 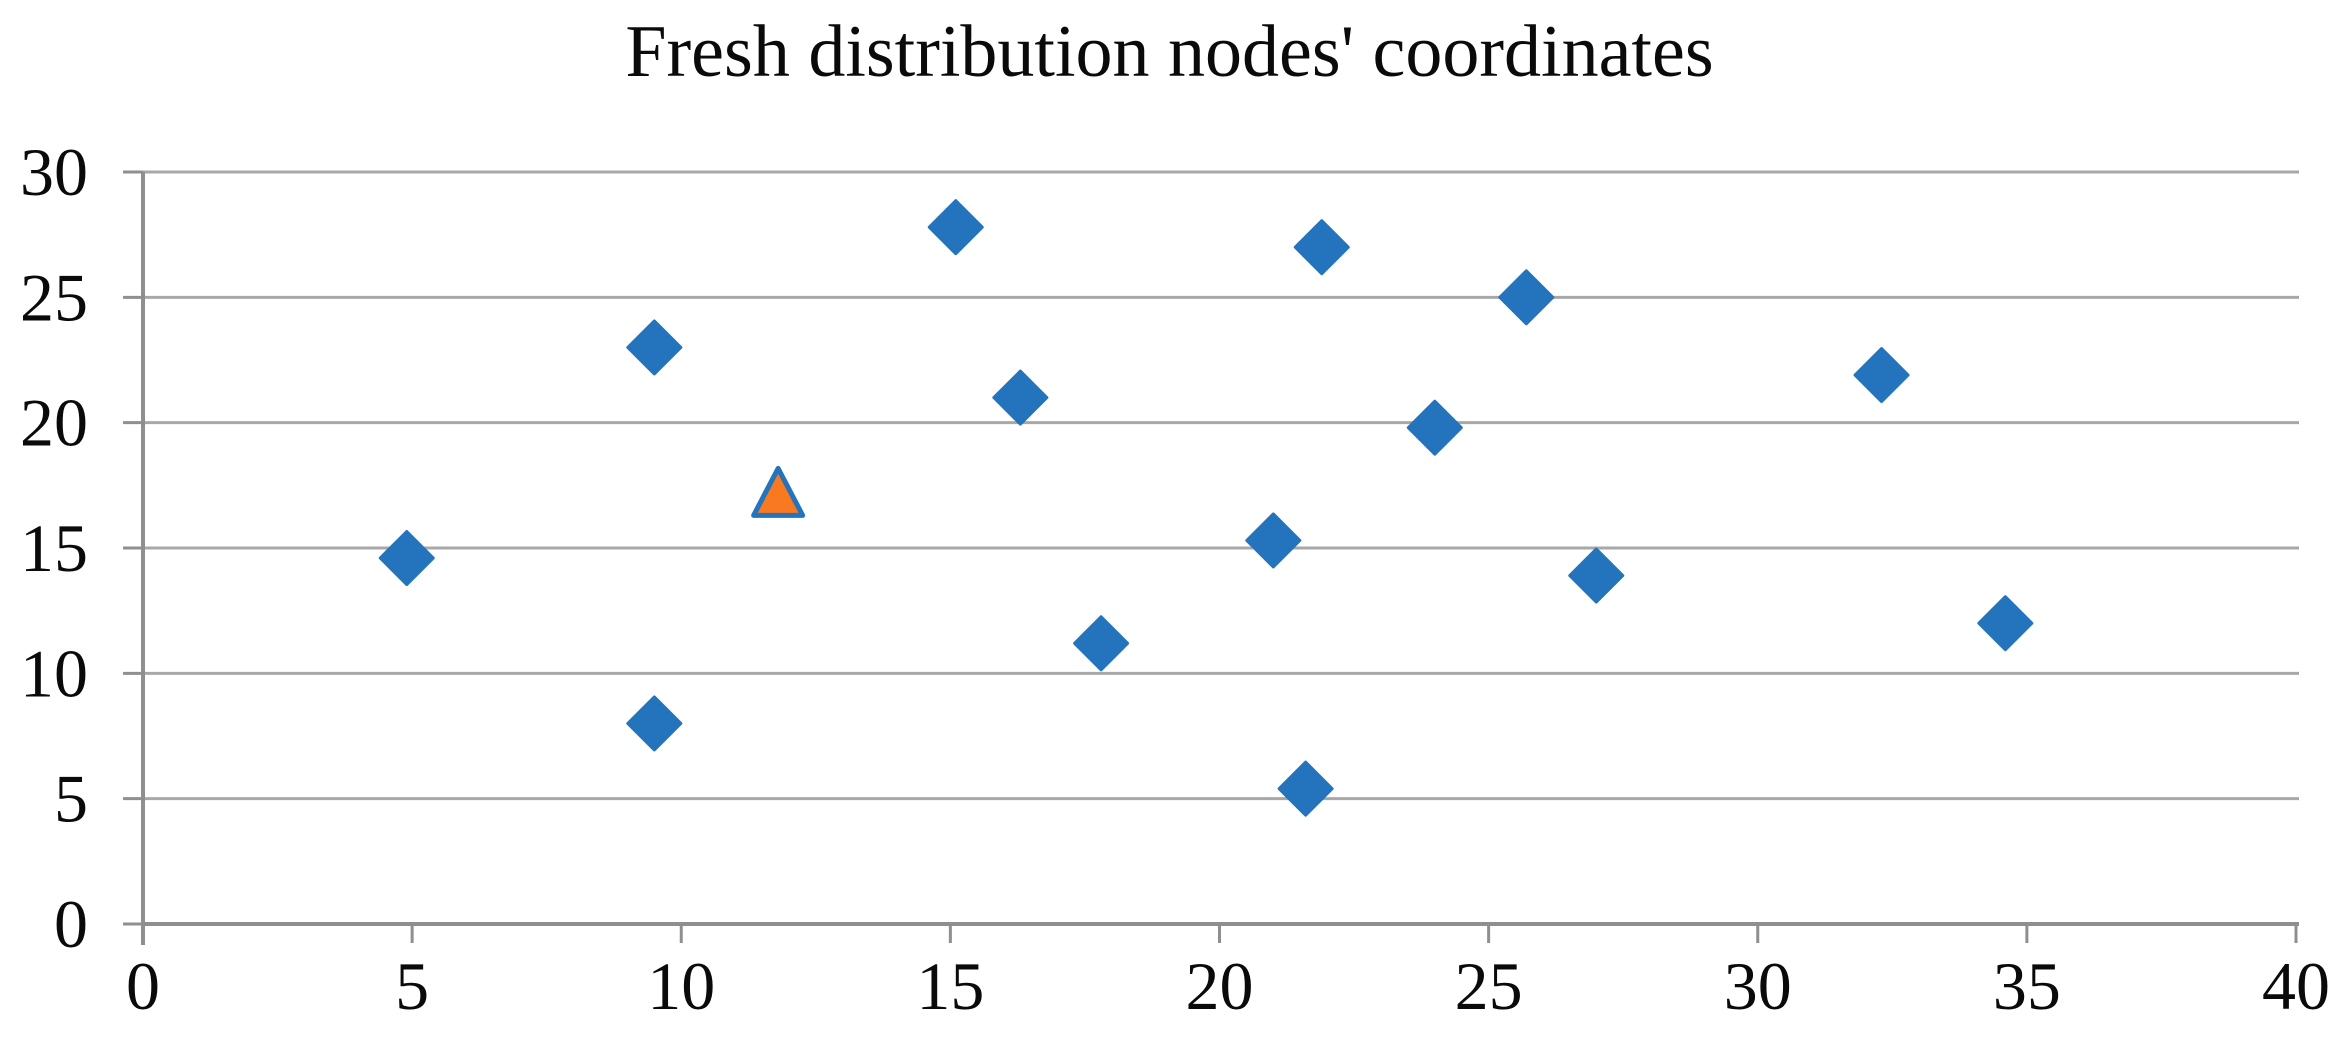 What do you see at coordinates (54, 548) in the screenshot?
I see `y-tick-label: 15` at bounding box center [54, 548].